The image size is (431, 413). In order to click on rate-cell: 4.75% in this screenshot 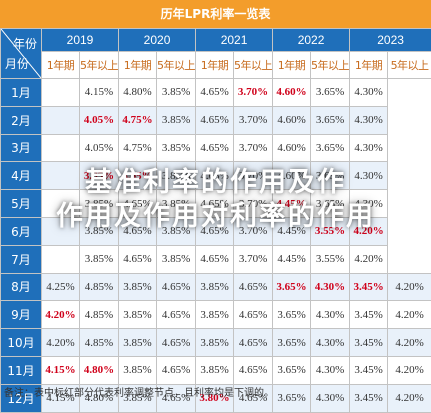, I will do `click(138, 120)`.